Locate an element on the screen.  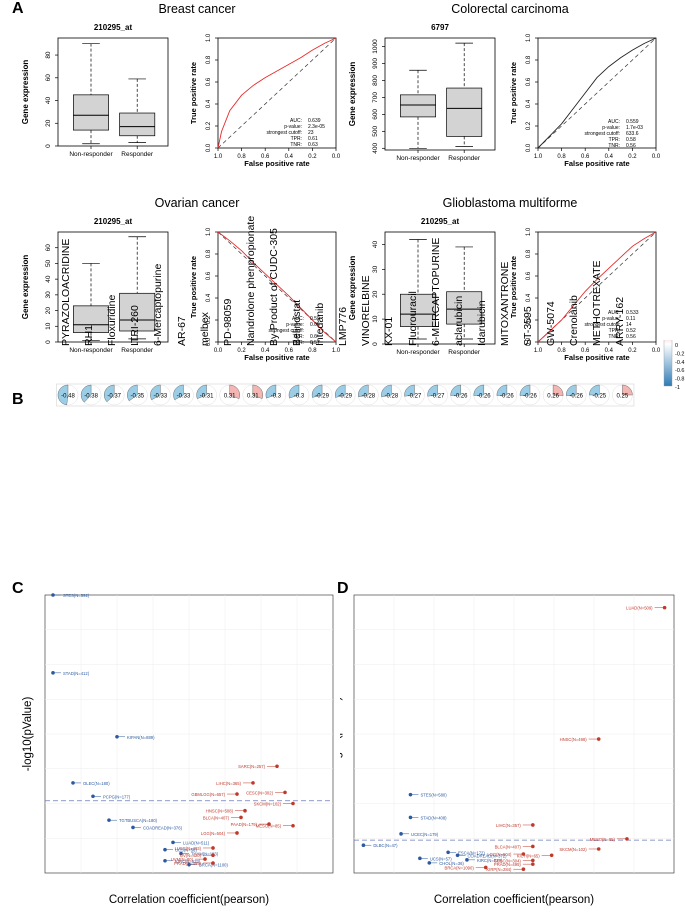
stat-value: 0.6 is located at coordinates (313, 337).